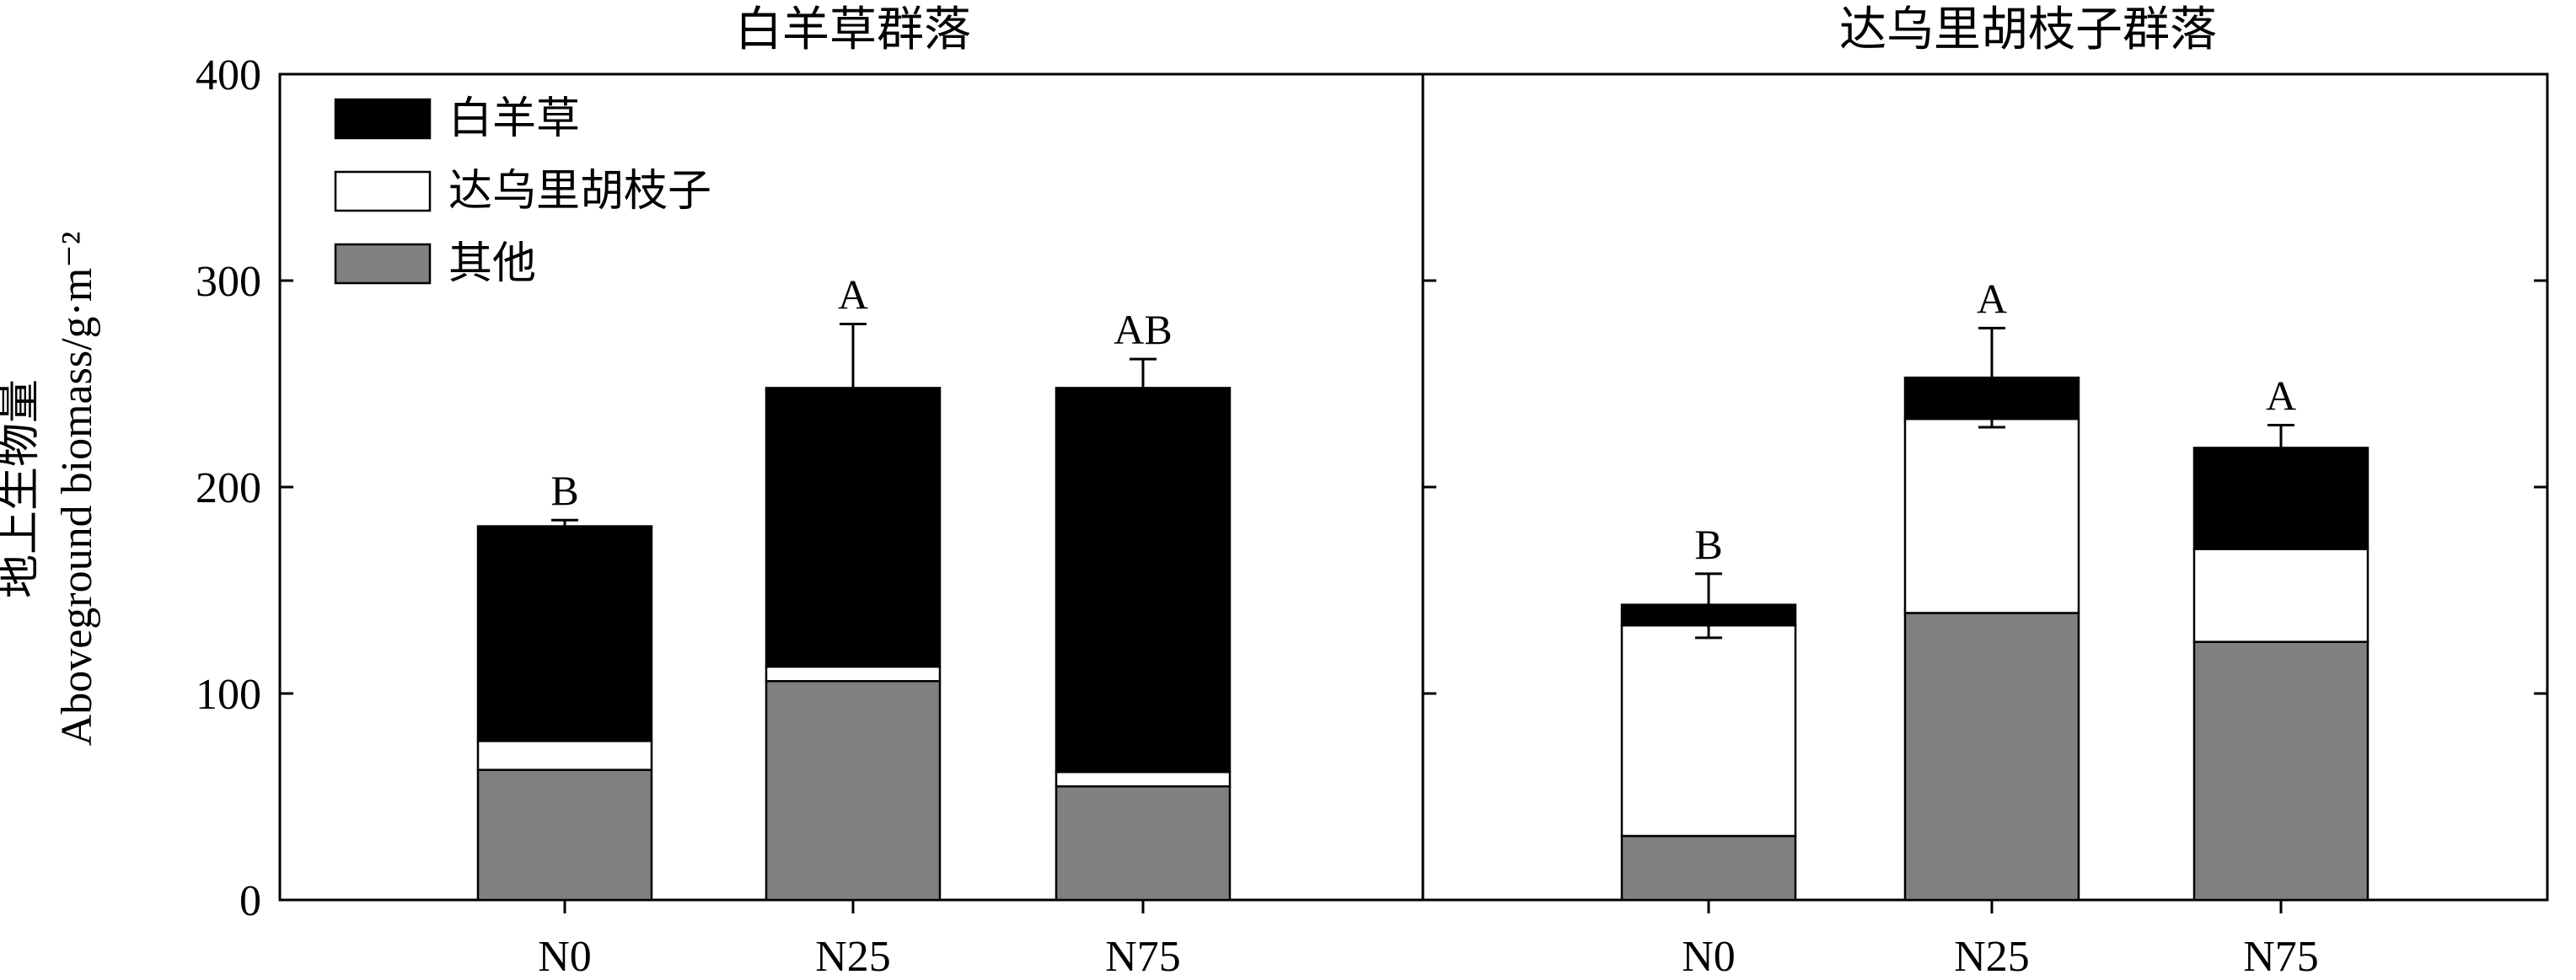  Describe the element at coordinates (22, 488) in the screenshot. I see `y-axis-title-zh: 地上生物量` at that location.